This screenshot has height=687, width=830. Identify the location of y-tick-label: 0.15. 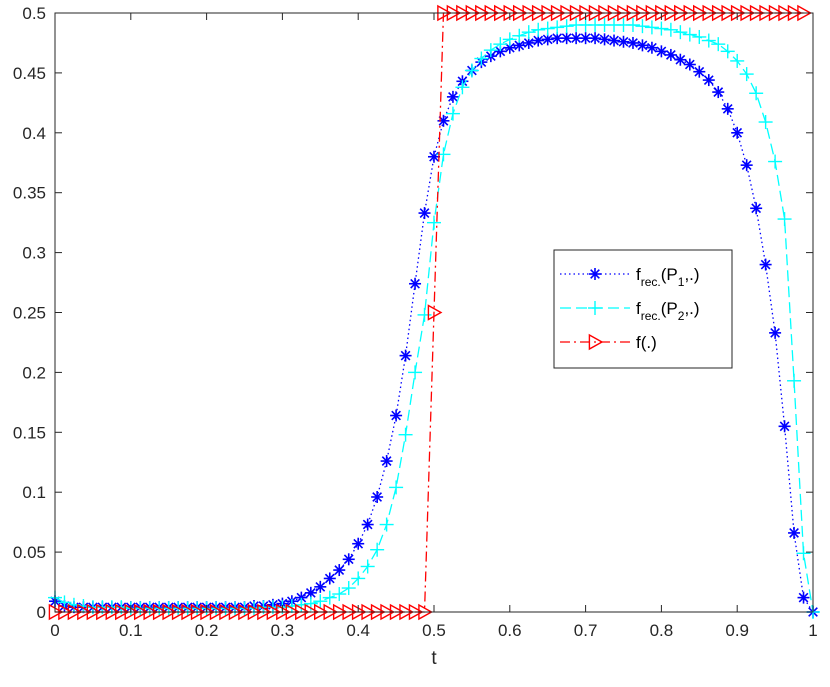
(29, 432).